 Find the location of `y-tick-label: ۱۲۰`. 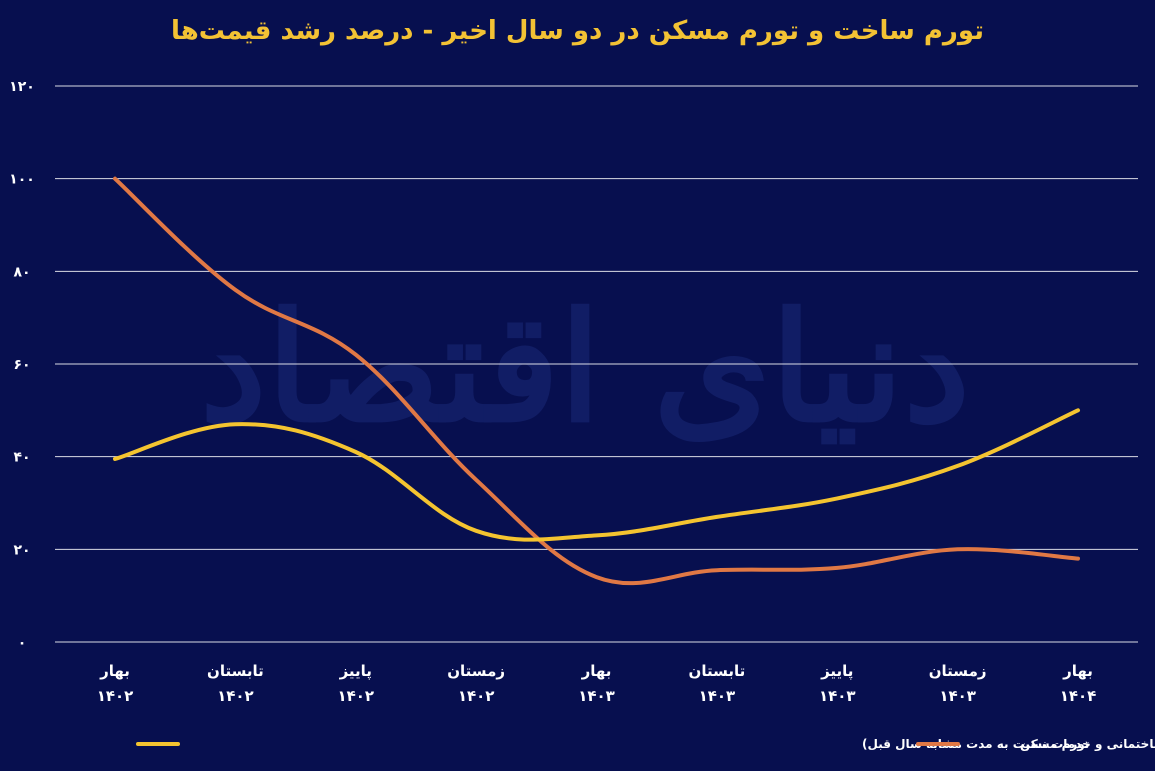

y-tick-label: ۱۲۰ is located at coordinates (22, 87).